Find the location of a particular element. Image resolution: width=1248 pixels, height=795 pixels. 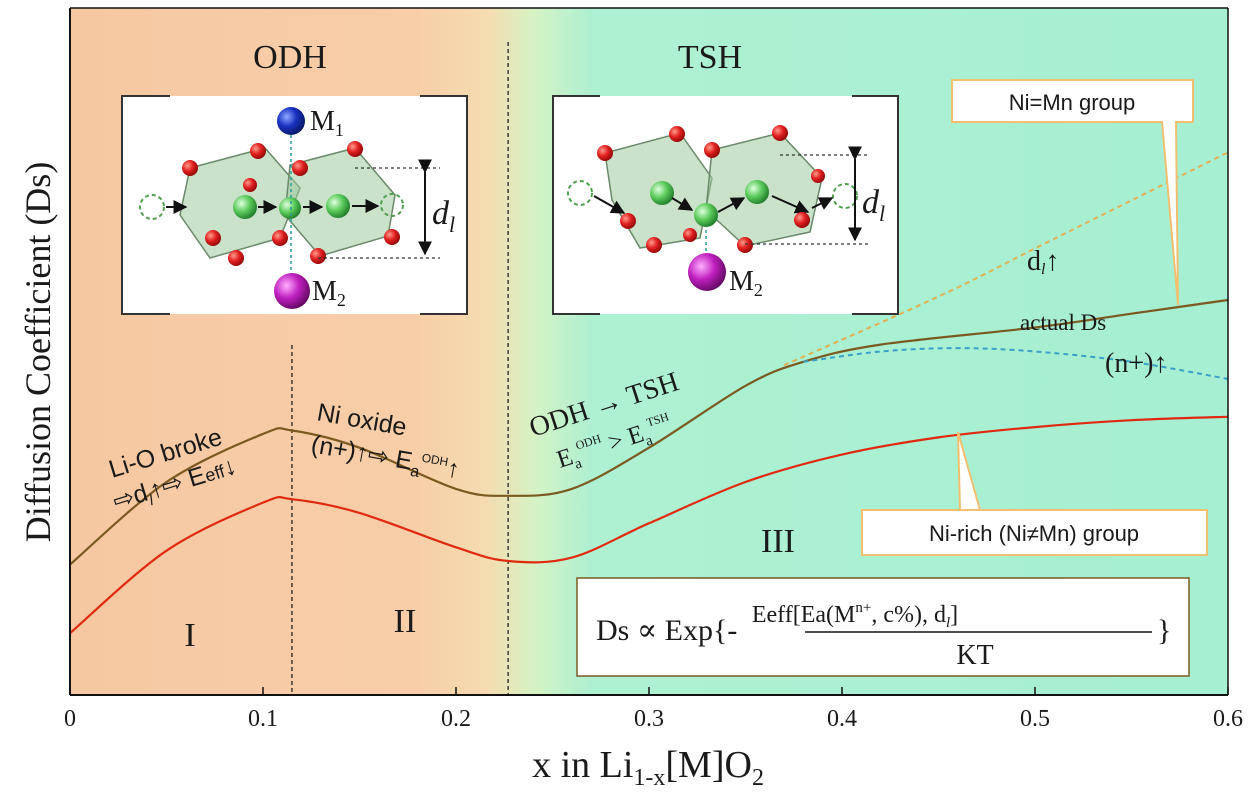

region-label-iii: III is located at coordinates (778, 541).